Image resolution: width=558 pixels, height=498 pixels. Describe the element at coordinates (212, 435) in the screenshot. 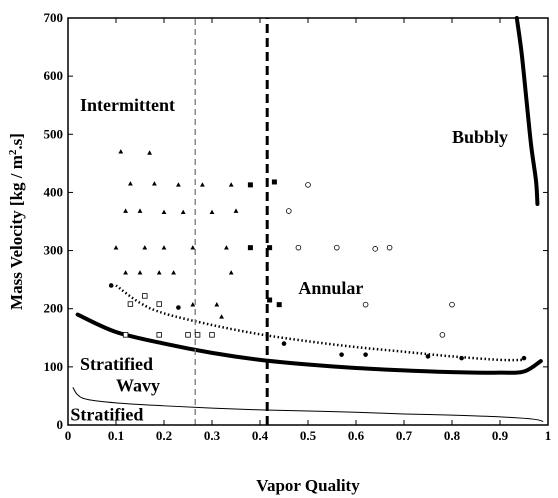

I see `x-tick-label: 0.3` at that location.